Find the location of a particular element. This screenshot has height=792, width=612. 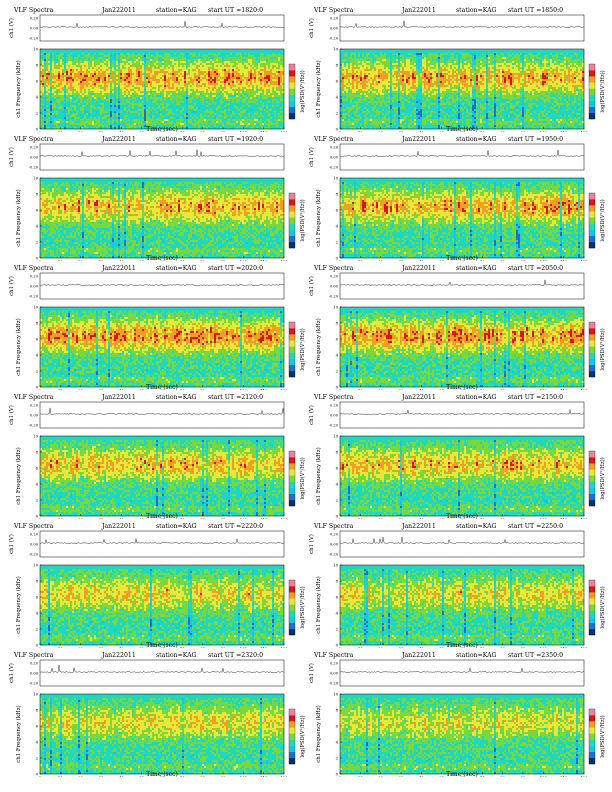

panel-station: station=KAG is located at coordinates (476, 10).